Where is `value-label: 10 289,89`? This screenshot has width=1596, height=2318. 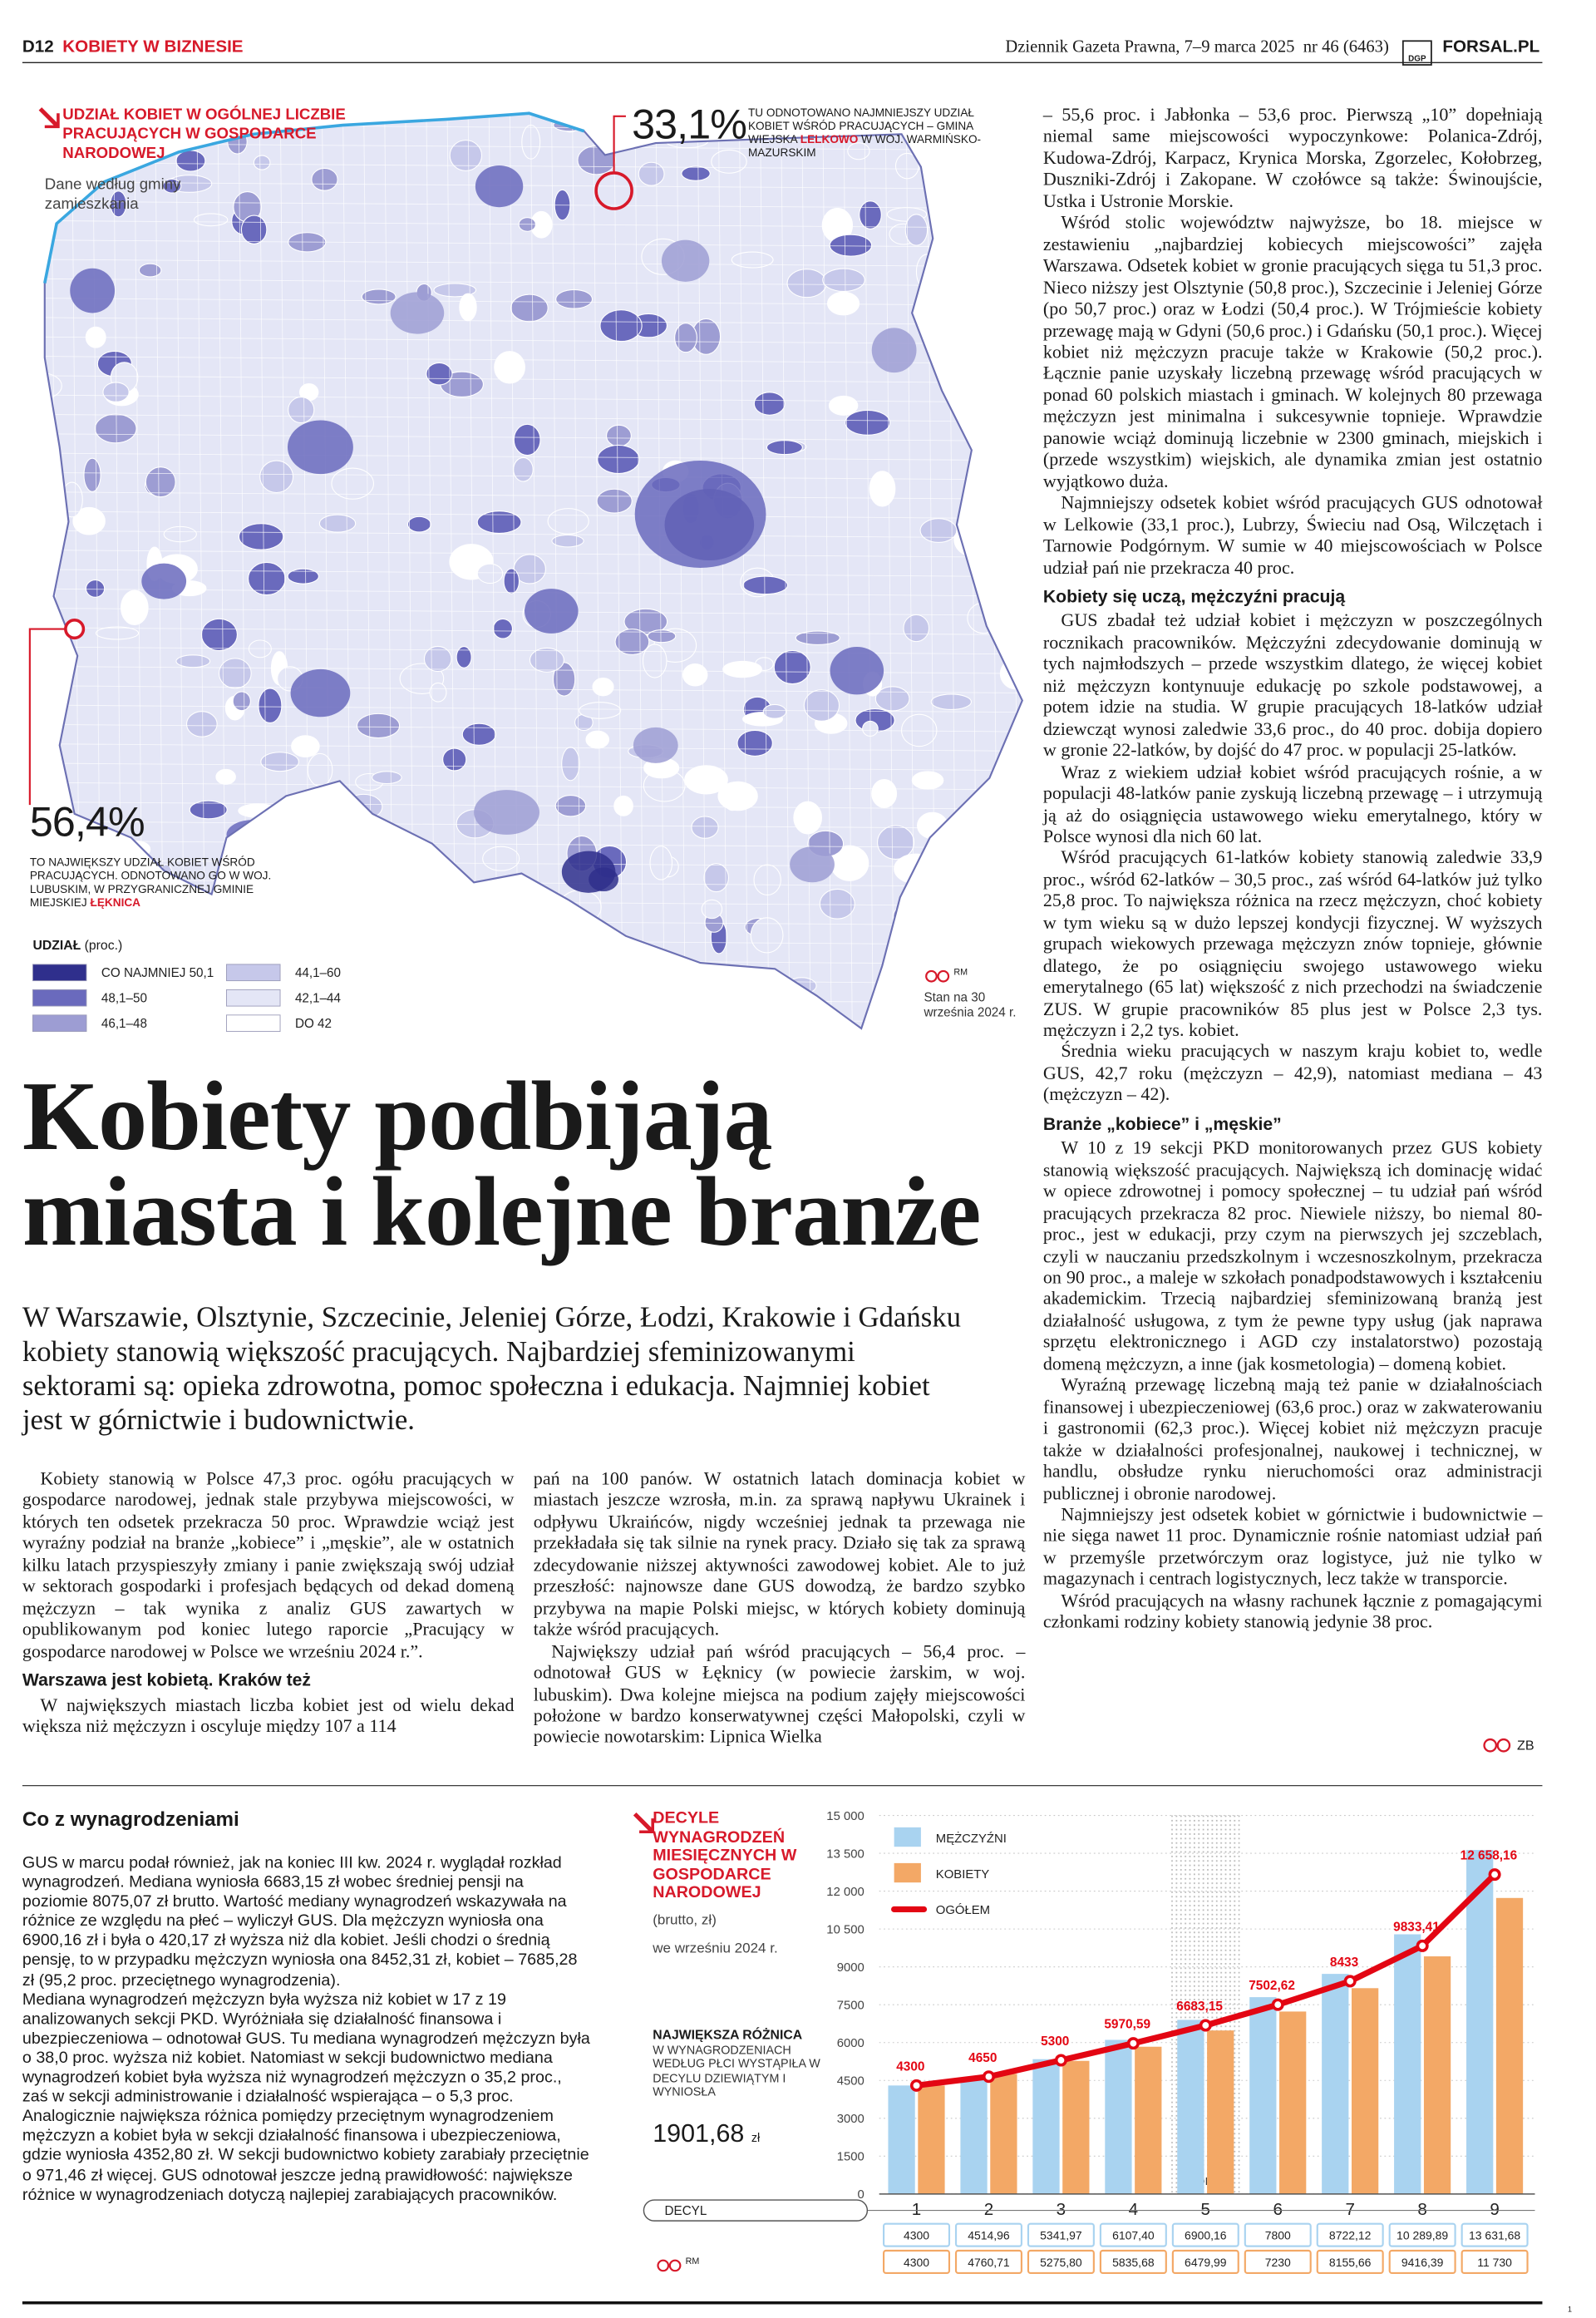 value-label: 10 289,89 is located at coordinates (1422, 2235).